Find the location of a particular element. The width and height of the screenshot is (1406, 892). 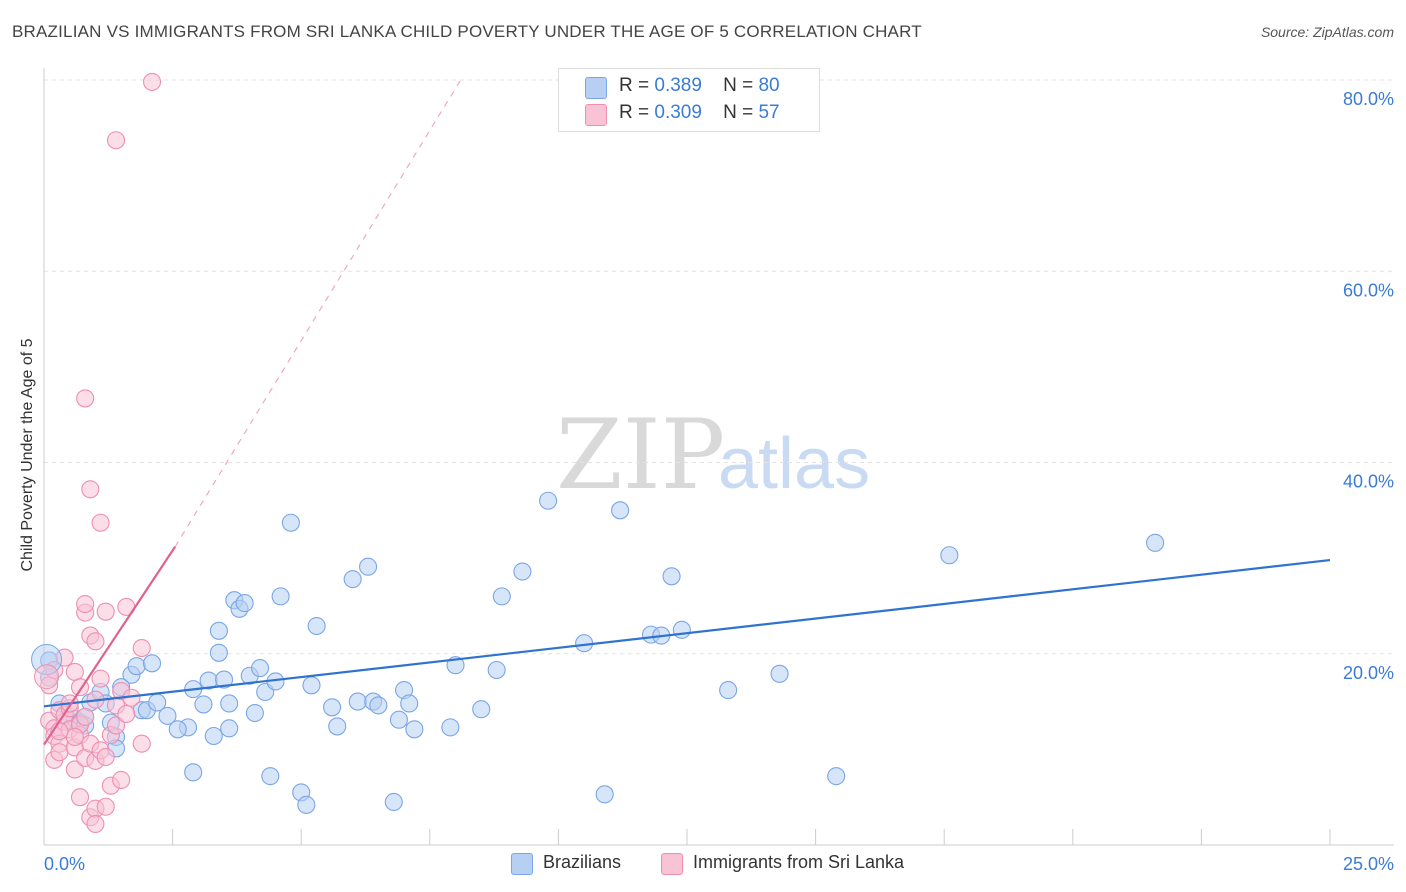

legend-swatch-sri-lanka is located at coordinates (596, 115).